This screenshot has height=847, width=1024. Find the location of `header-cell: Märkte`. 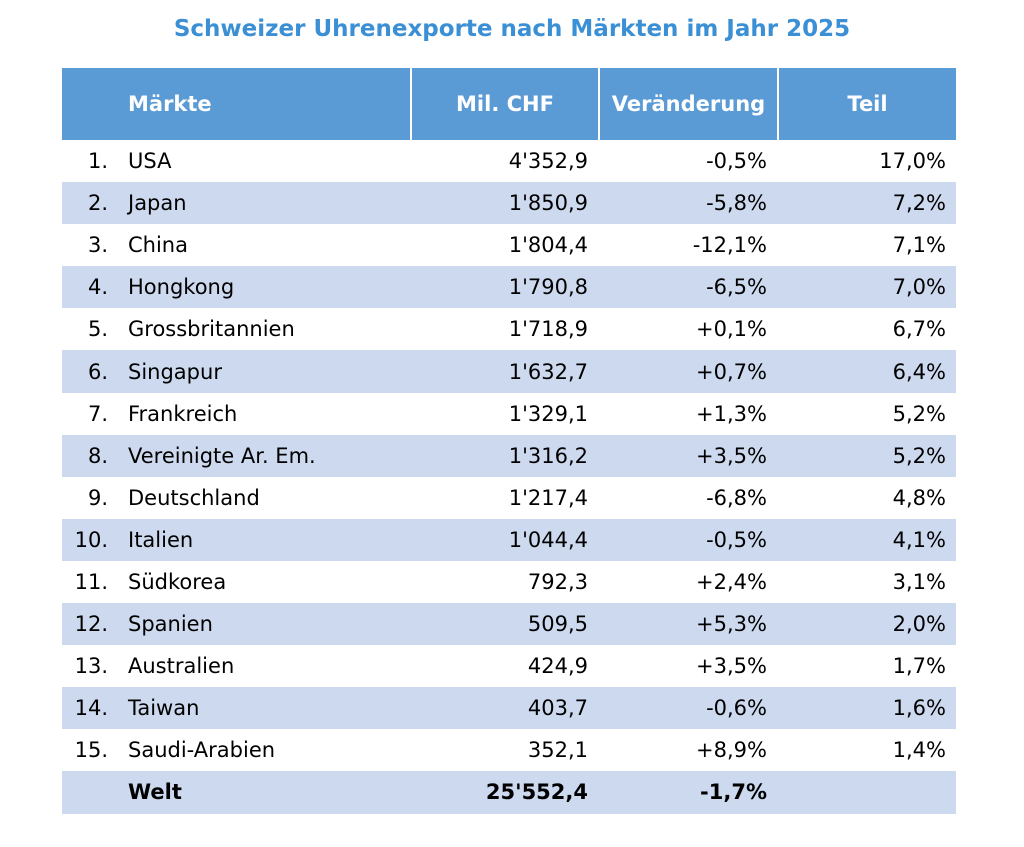

header-cell: Märkte is located at coordinates (170, 104).